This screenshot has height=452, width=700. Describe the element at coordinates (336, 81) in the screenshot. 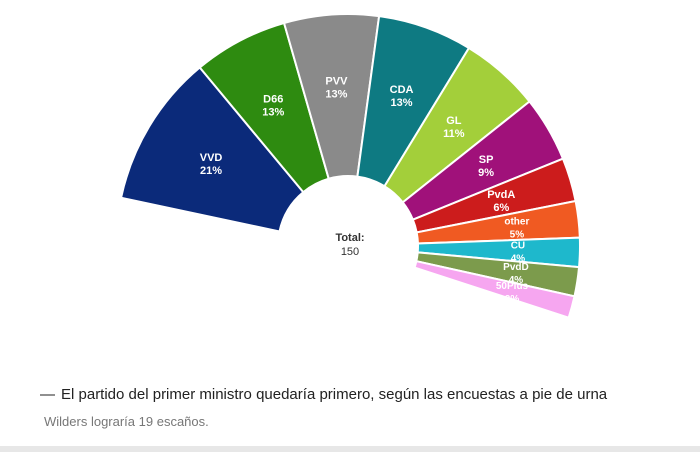

I see `slice-label-pvv: PVV` at that location.